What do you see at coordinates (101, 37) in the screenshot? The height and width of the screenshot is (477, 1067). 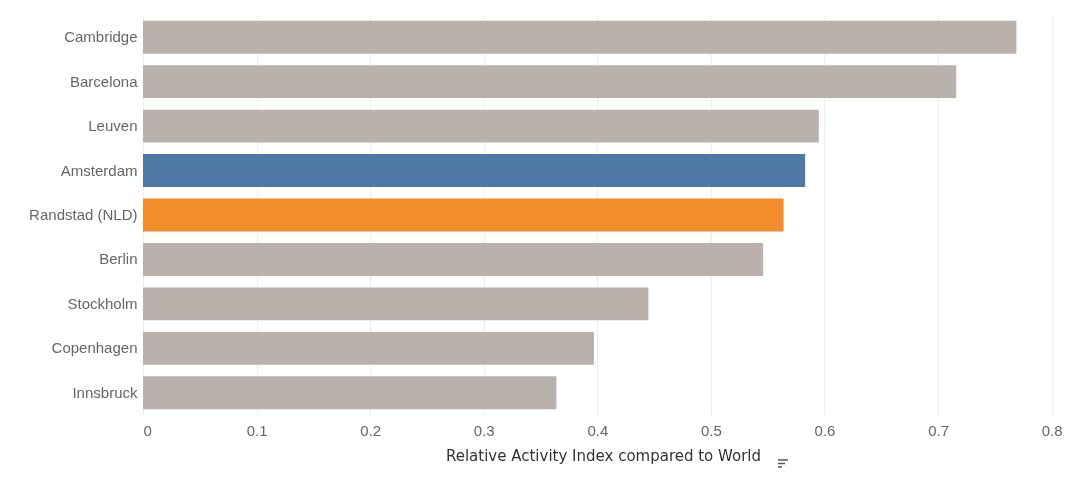 I see `y-tick-label: Cambridge` at bounding box center [101, 37].